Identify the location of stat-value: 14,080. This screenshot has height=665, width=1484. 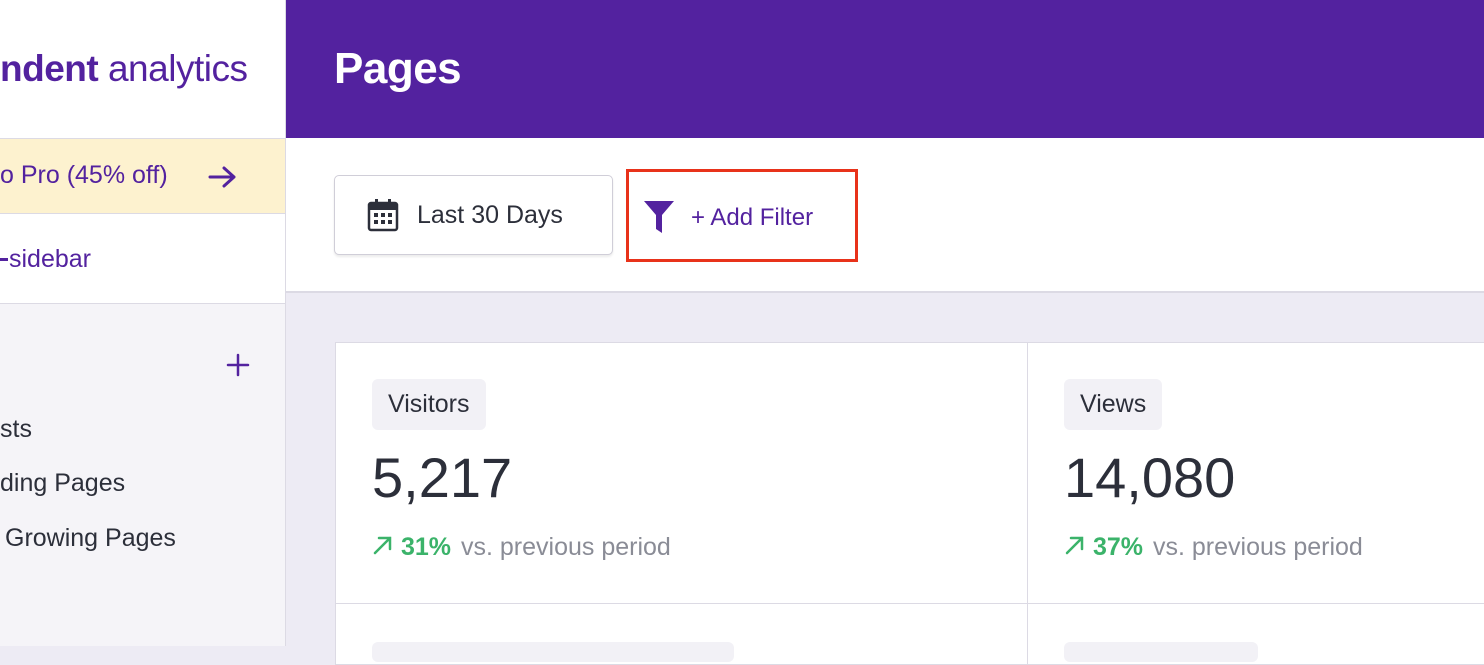
(1150, 477).